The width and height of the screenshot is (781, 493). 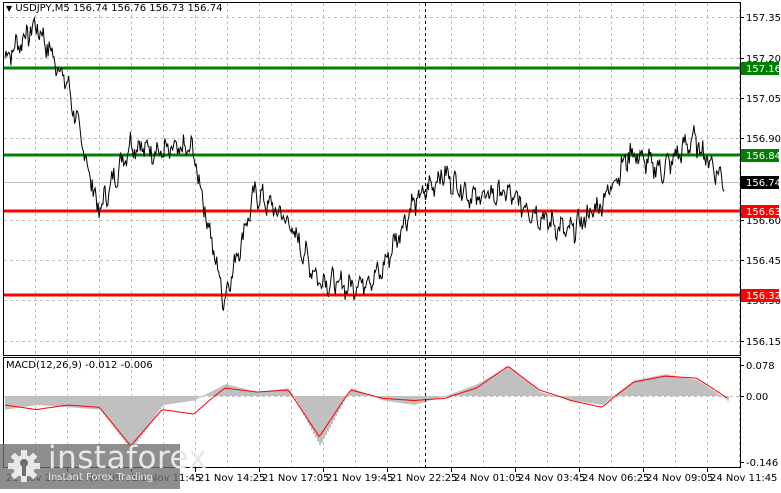 What do you see at coordinates (763, 221) in the screenshot?
I see `svg-text: 156.60` at bounding box center [763, 221].